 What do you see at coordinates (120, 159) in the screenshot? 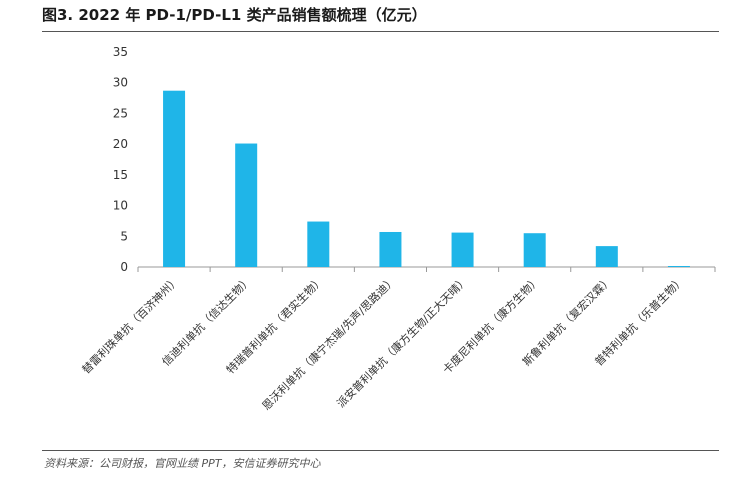
I see `y-axis: 0 5 10 15 20 25 30 35` at bounding box center [120, 159].